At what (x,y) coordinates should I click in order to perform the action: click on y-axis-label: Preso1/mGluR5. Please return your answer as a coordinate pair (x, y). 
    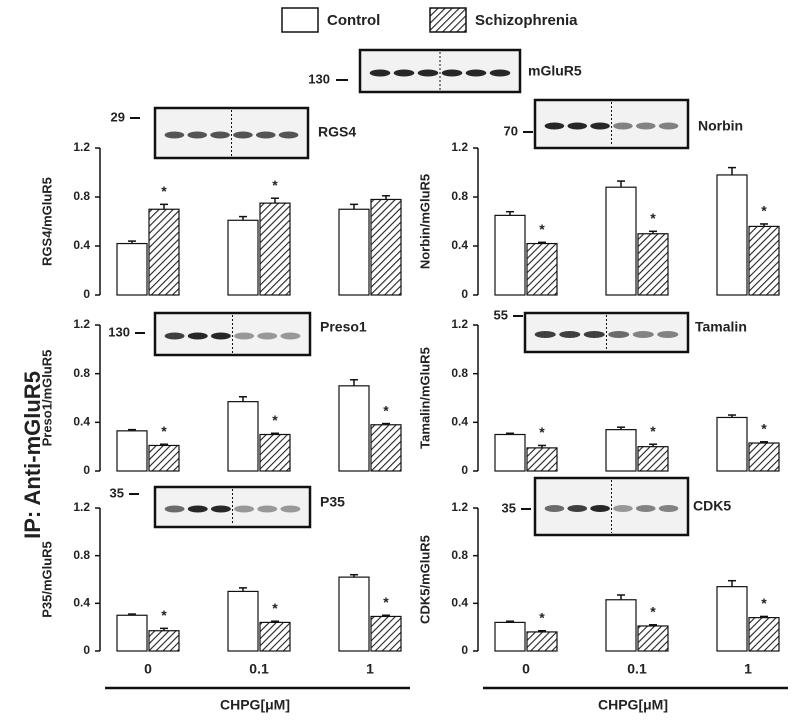
    Looking at the image, I should click on (46, 398).